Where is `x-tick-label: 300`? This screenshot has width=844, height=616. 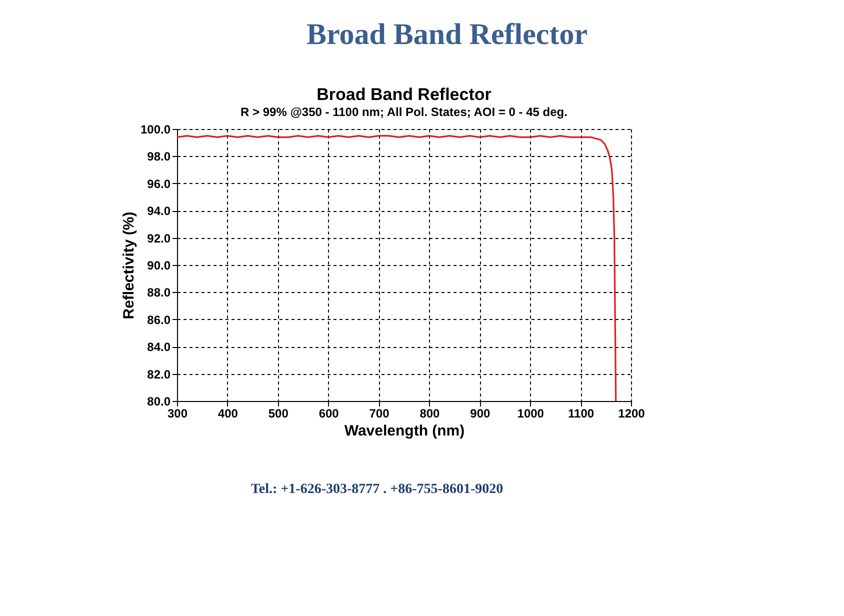
x-tick-label: 300 is located at coordinates (177, 413).